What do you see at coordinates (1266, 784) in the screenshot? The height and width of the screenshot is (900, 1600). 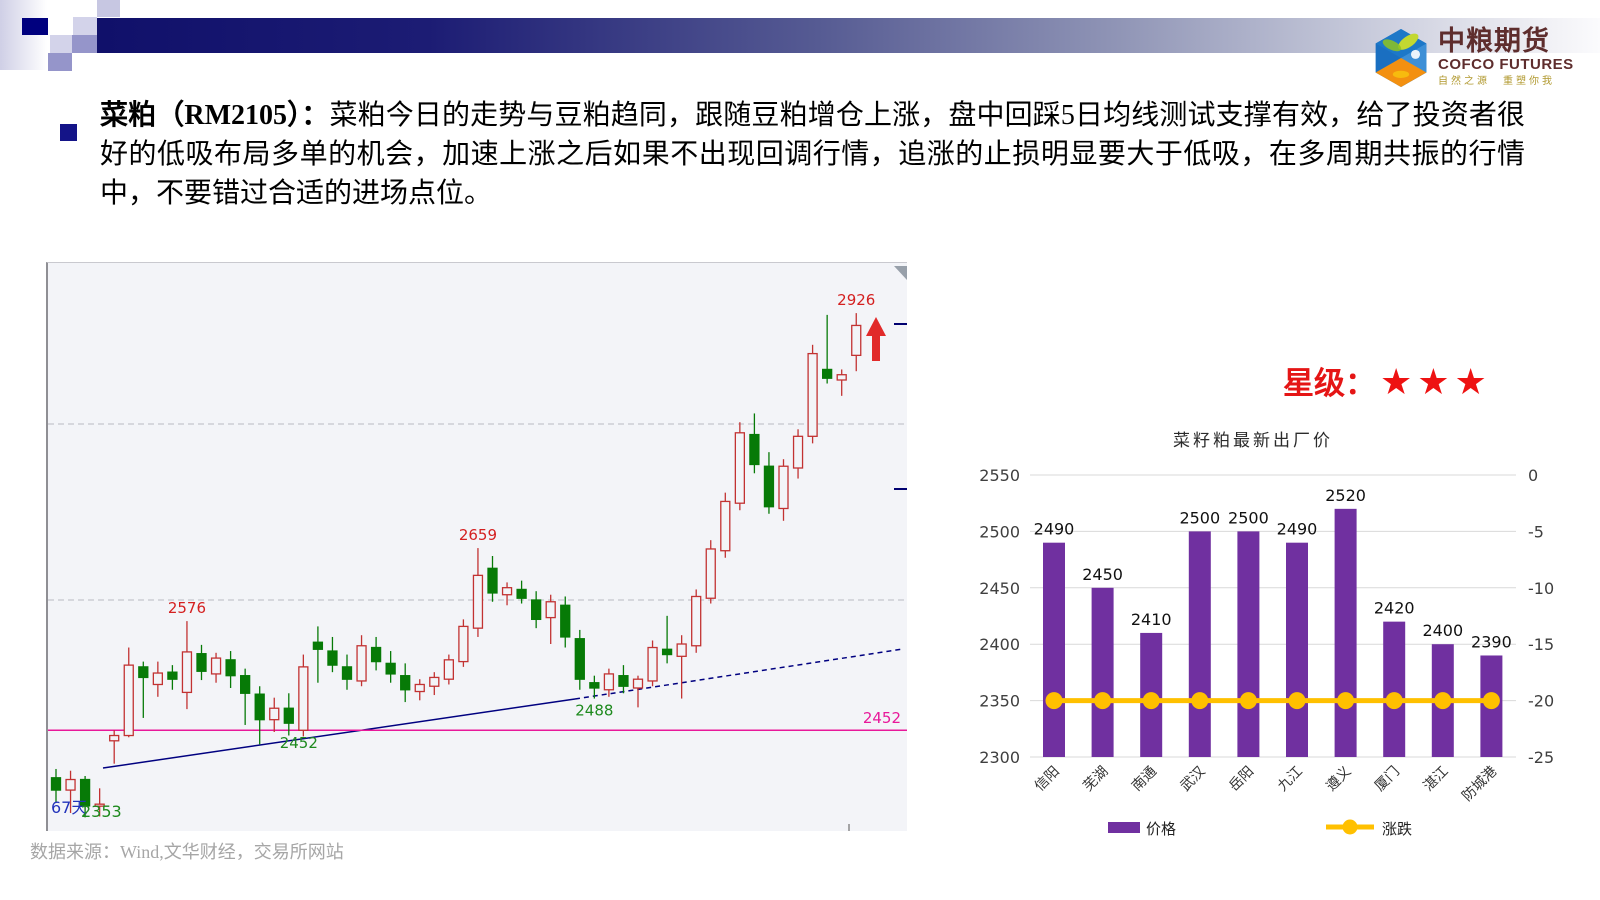 I see `category-axis: 信阳 芜湖 南通 武汉 岳阳 九江 遵义 厦门 湛江 防城港` at bounding box center [1266, 784].